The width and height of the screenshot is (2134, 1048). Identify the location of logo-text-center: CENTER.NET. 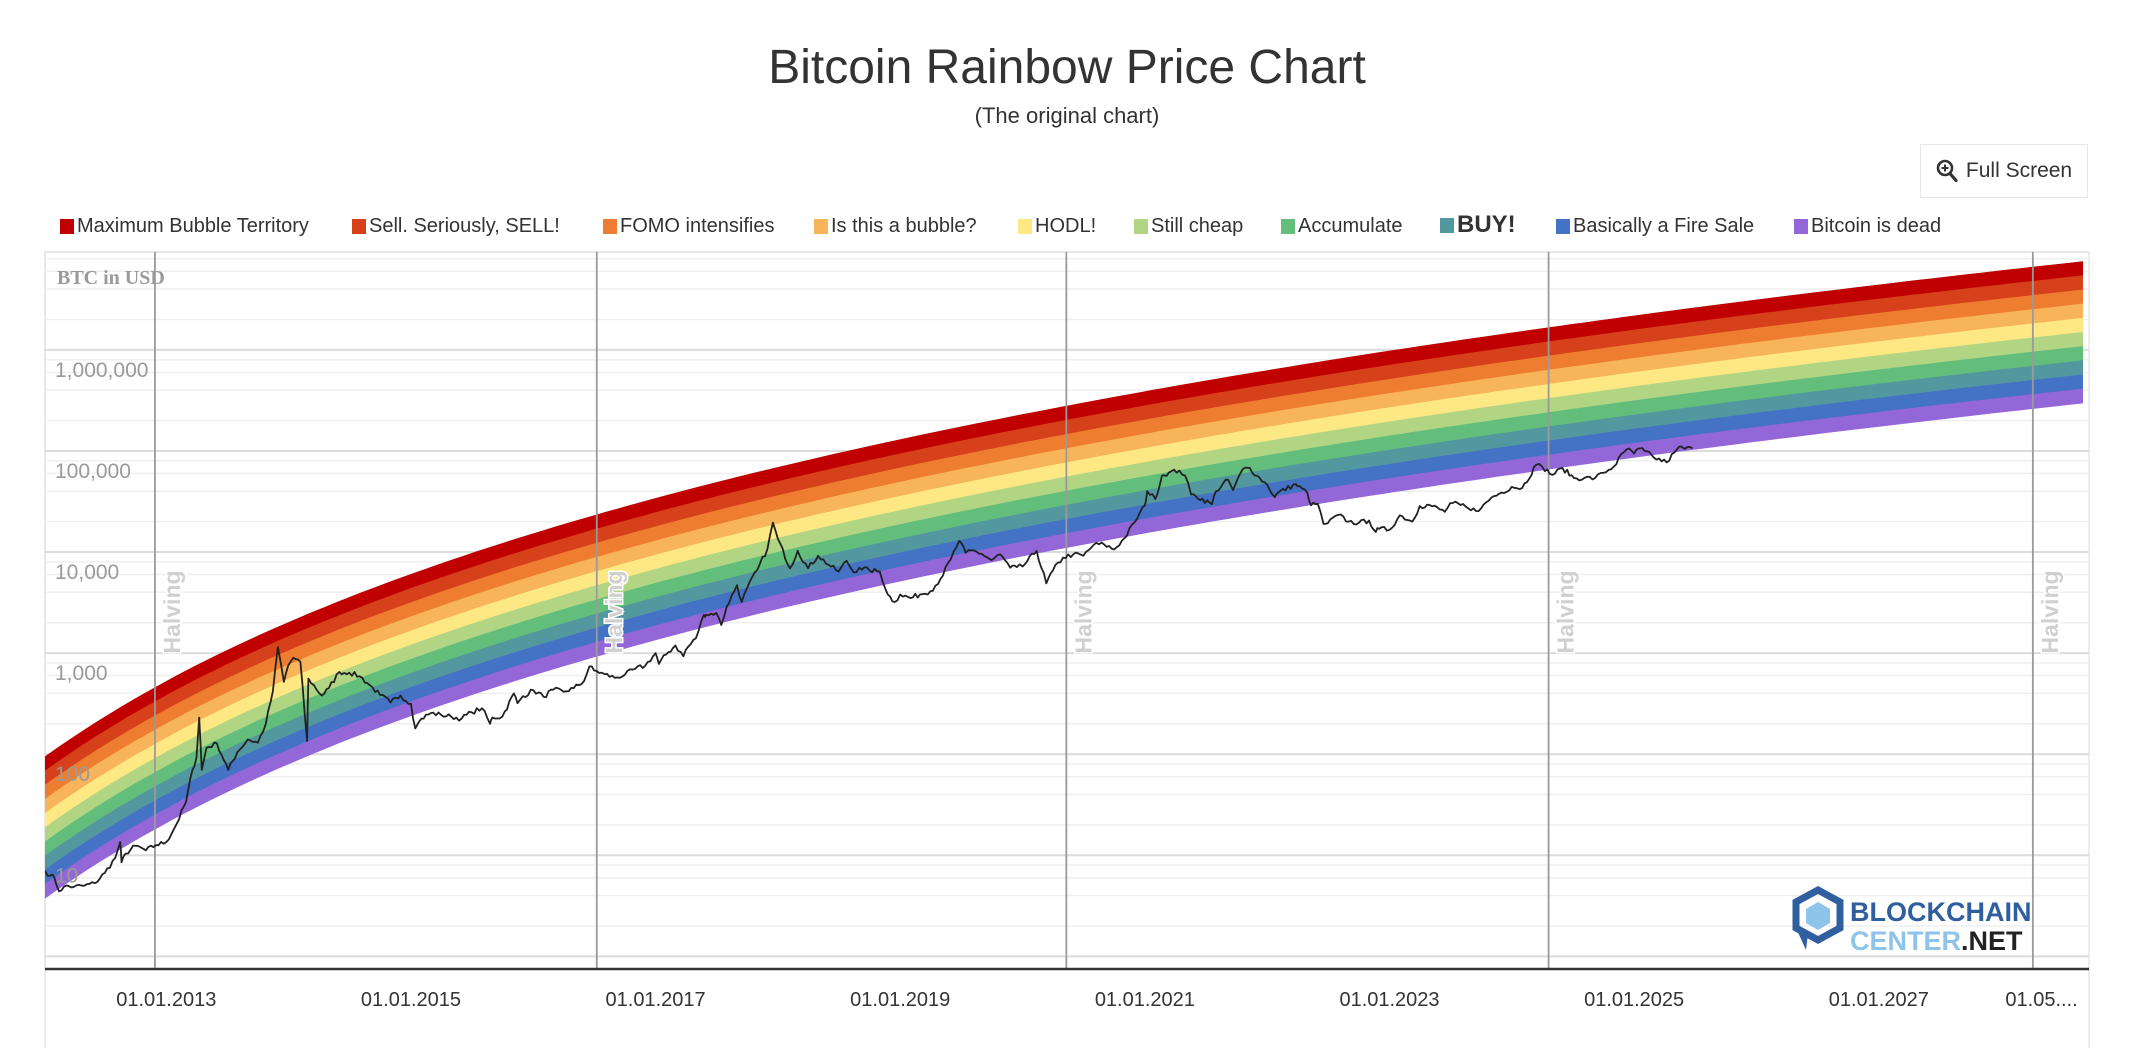
(1936, 941).